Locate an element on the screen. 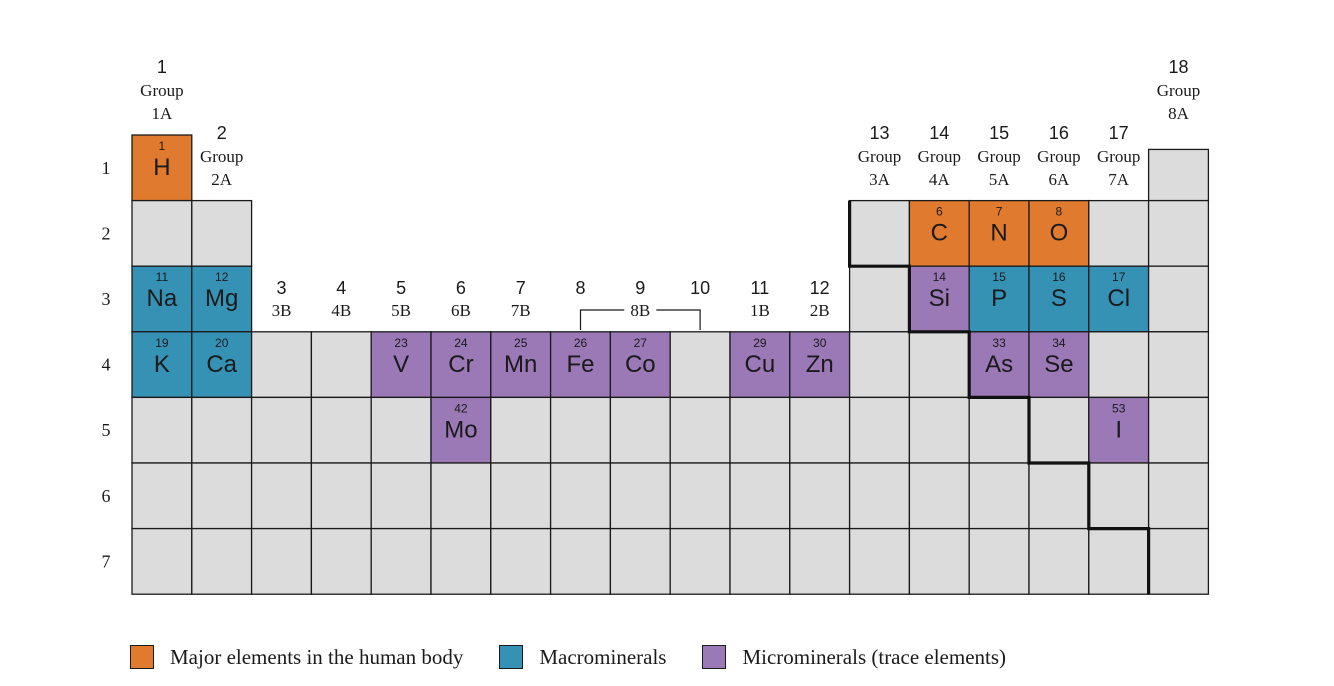  atomic-number: 26 is located at coordinates (581, 343).